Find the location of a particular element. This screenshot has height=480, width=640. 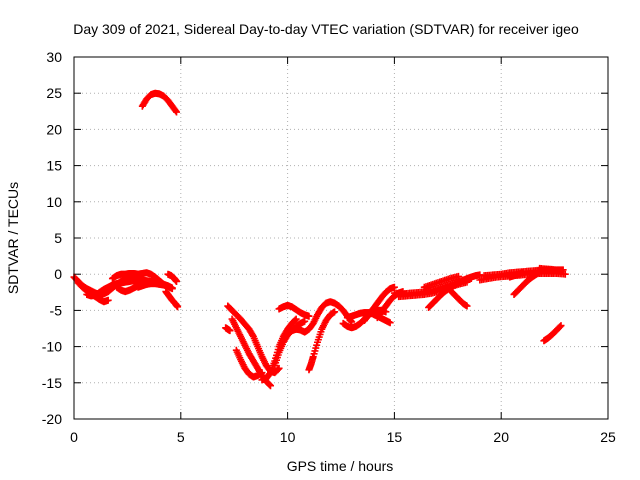

y-tick-label: -20 is located at coordinates (52, 419).